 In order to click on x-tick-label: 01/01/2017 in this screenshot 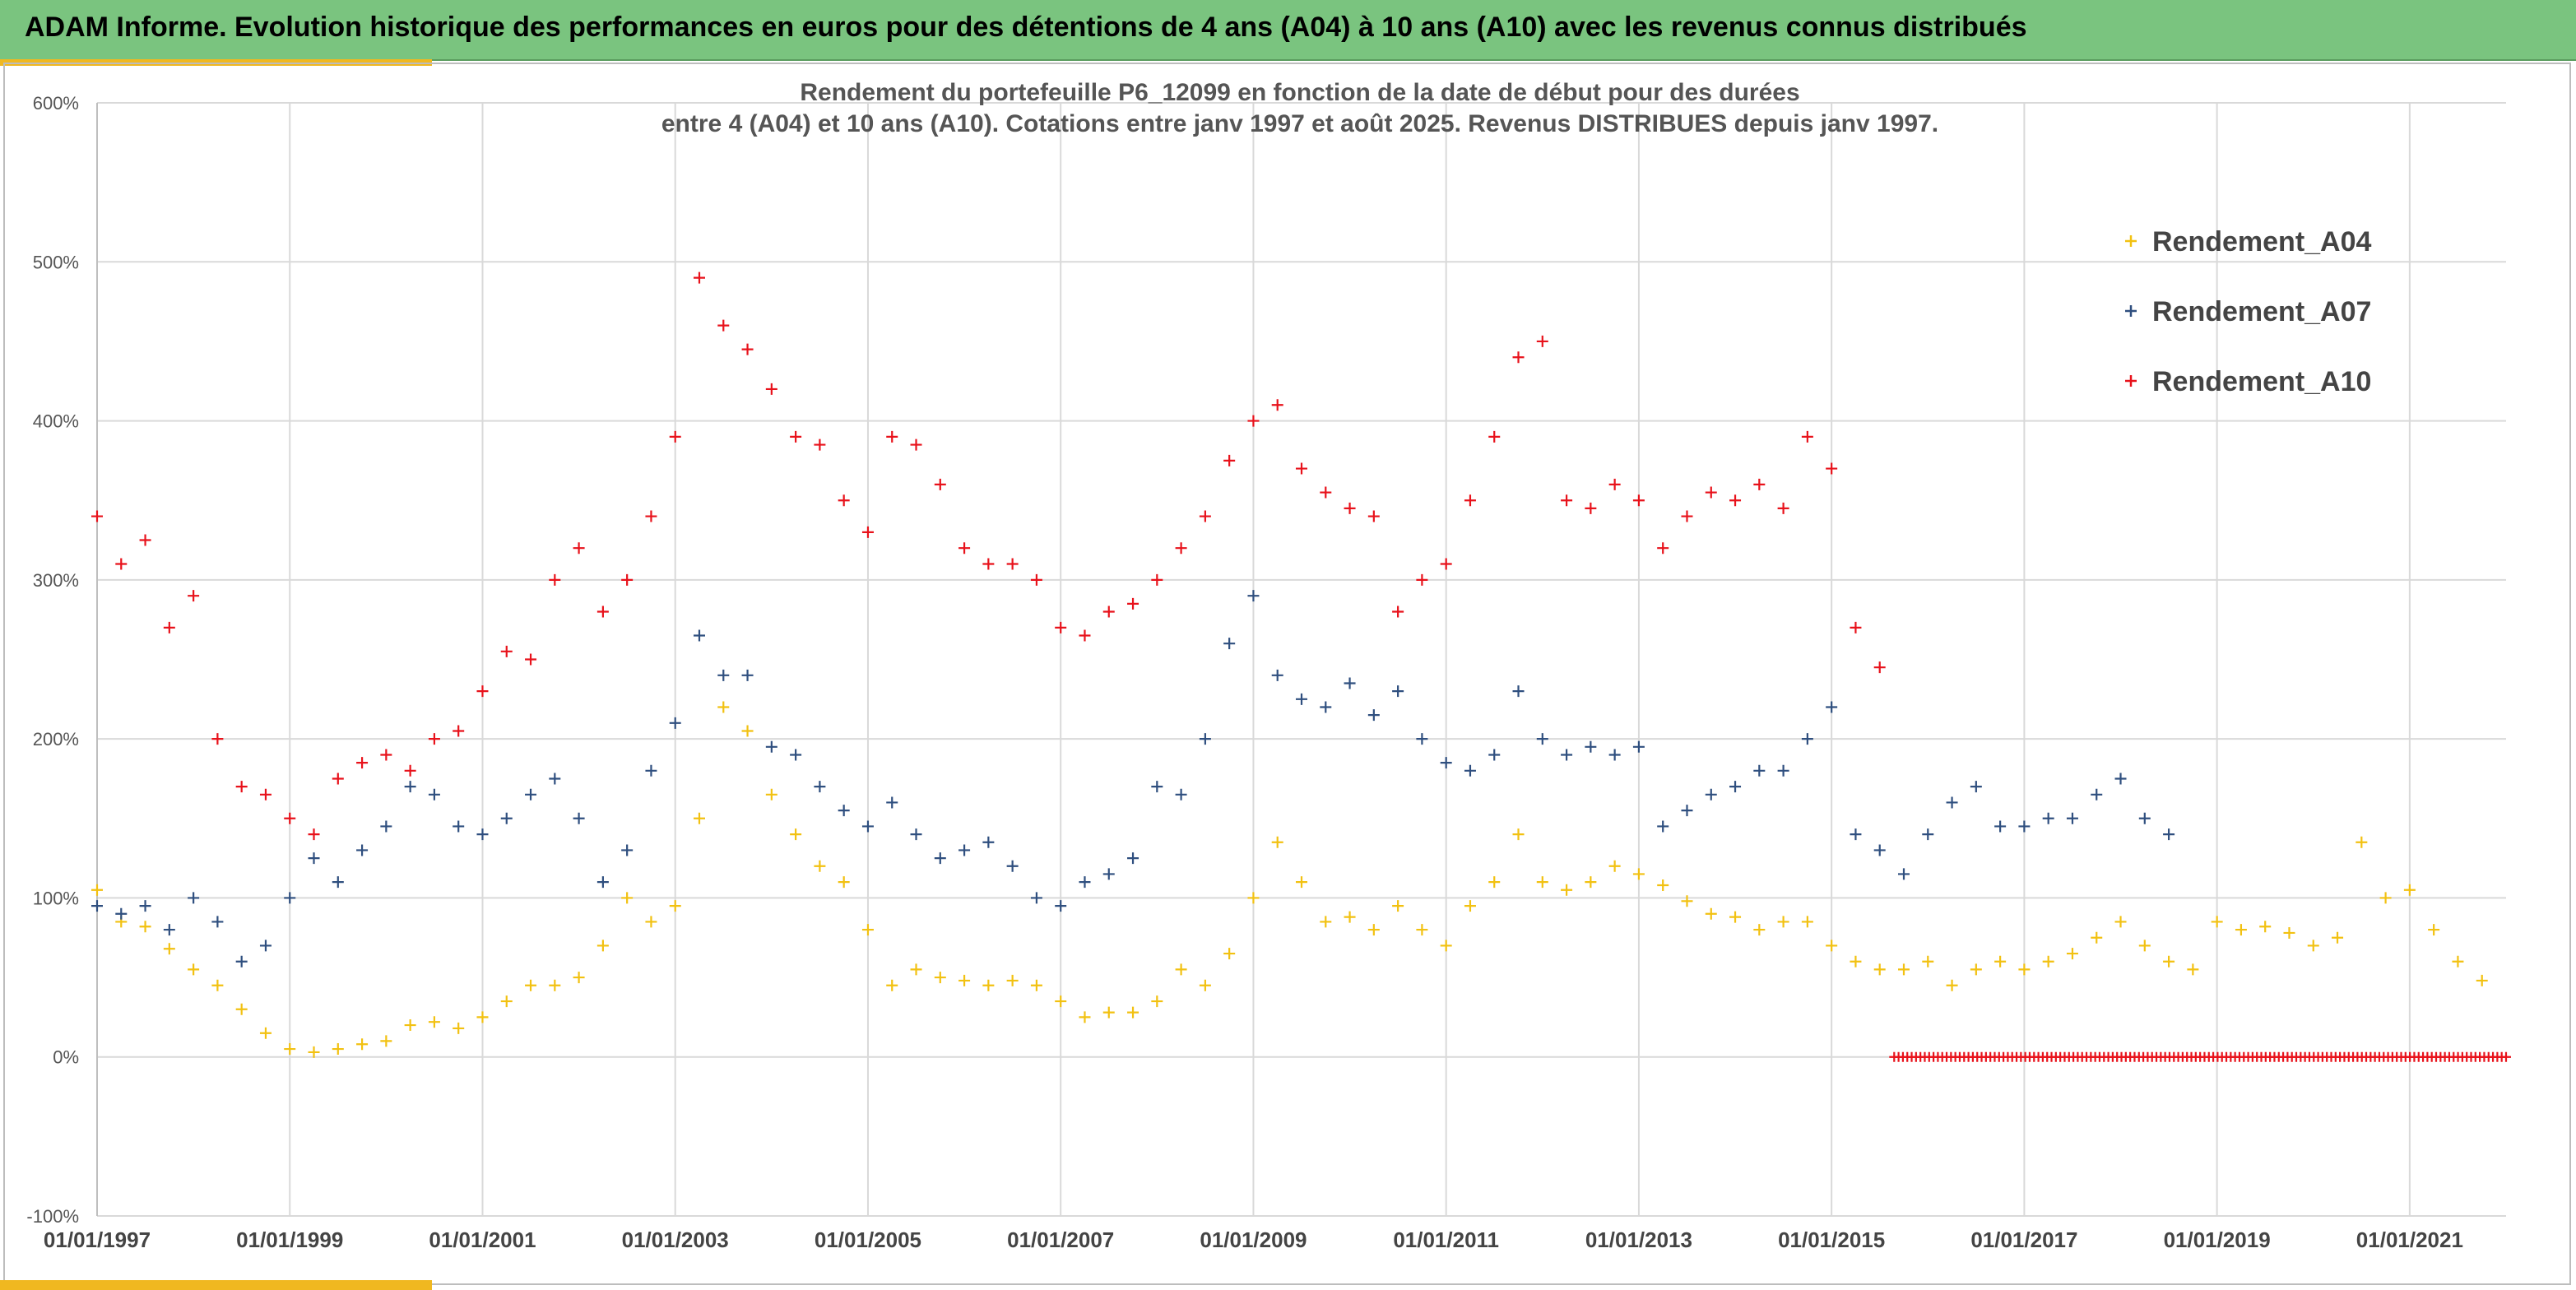, I will do `click(2024, 1239)`.